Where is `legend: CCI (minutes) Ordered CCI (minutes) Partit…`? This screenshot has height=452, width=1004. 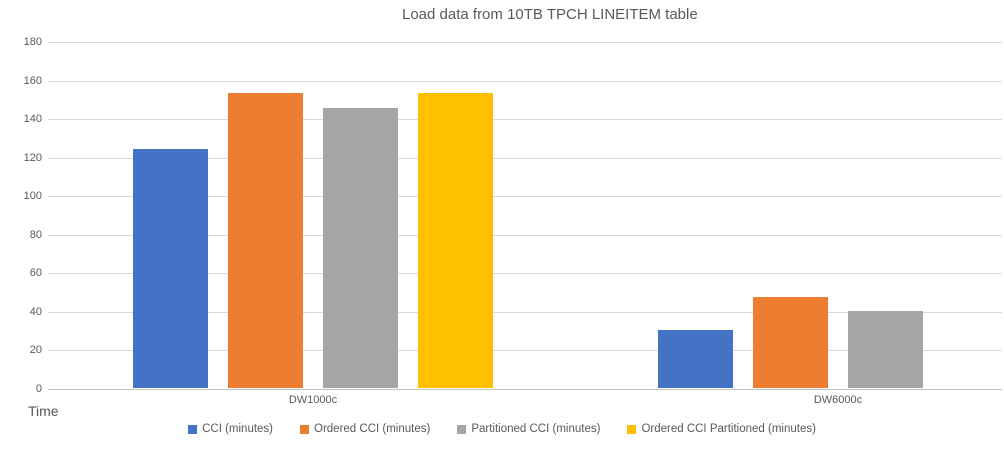 legend: CCI (minutes) Ordered CCI (minutes) Partit… is located at coordinates (502, 429).